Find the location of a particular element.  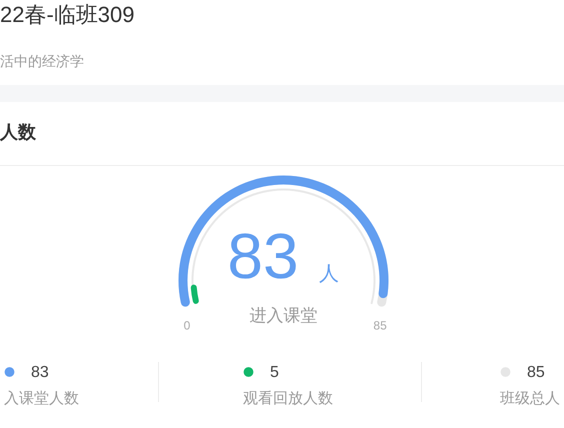

data-label: 83 is located at coordinates (40, 372).